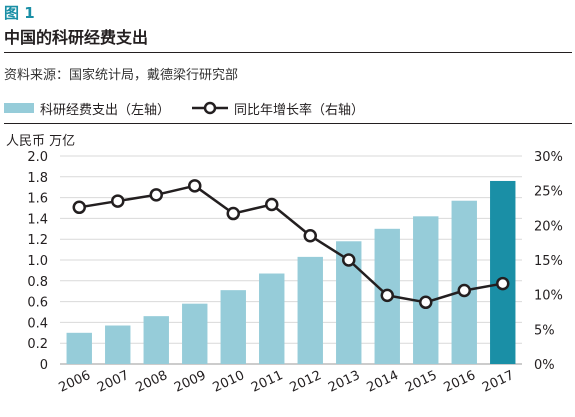  I want to click on x-tick-label: 2014, so click(383, 382).